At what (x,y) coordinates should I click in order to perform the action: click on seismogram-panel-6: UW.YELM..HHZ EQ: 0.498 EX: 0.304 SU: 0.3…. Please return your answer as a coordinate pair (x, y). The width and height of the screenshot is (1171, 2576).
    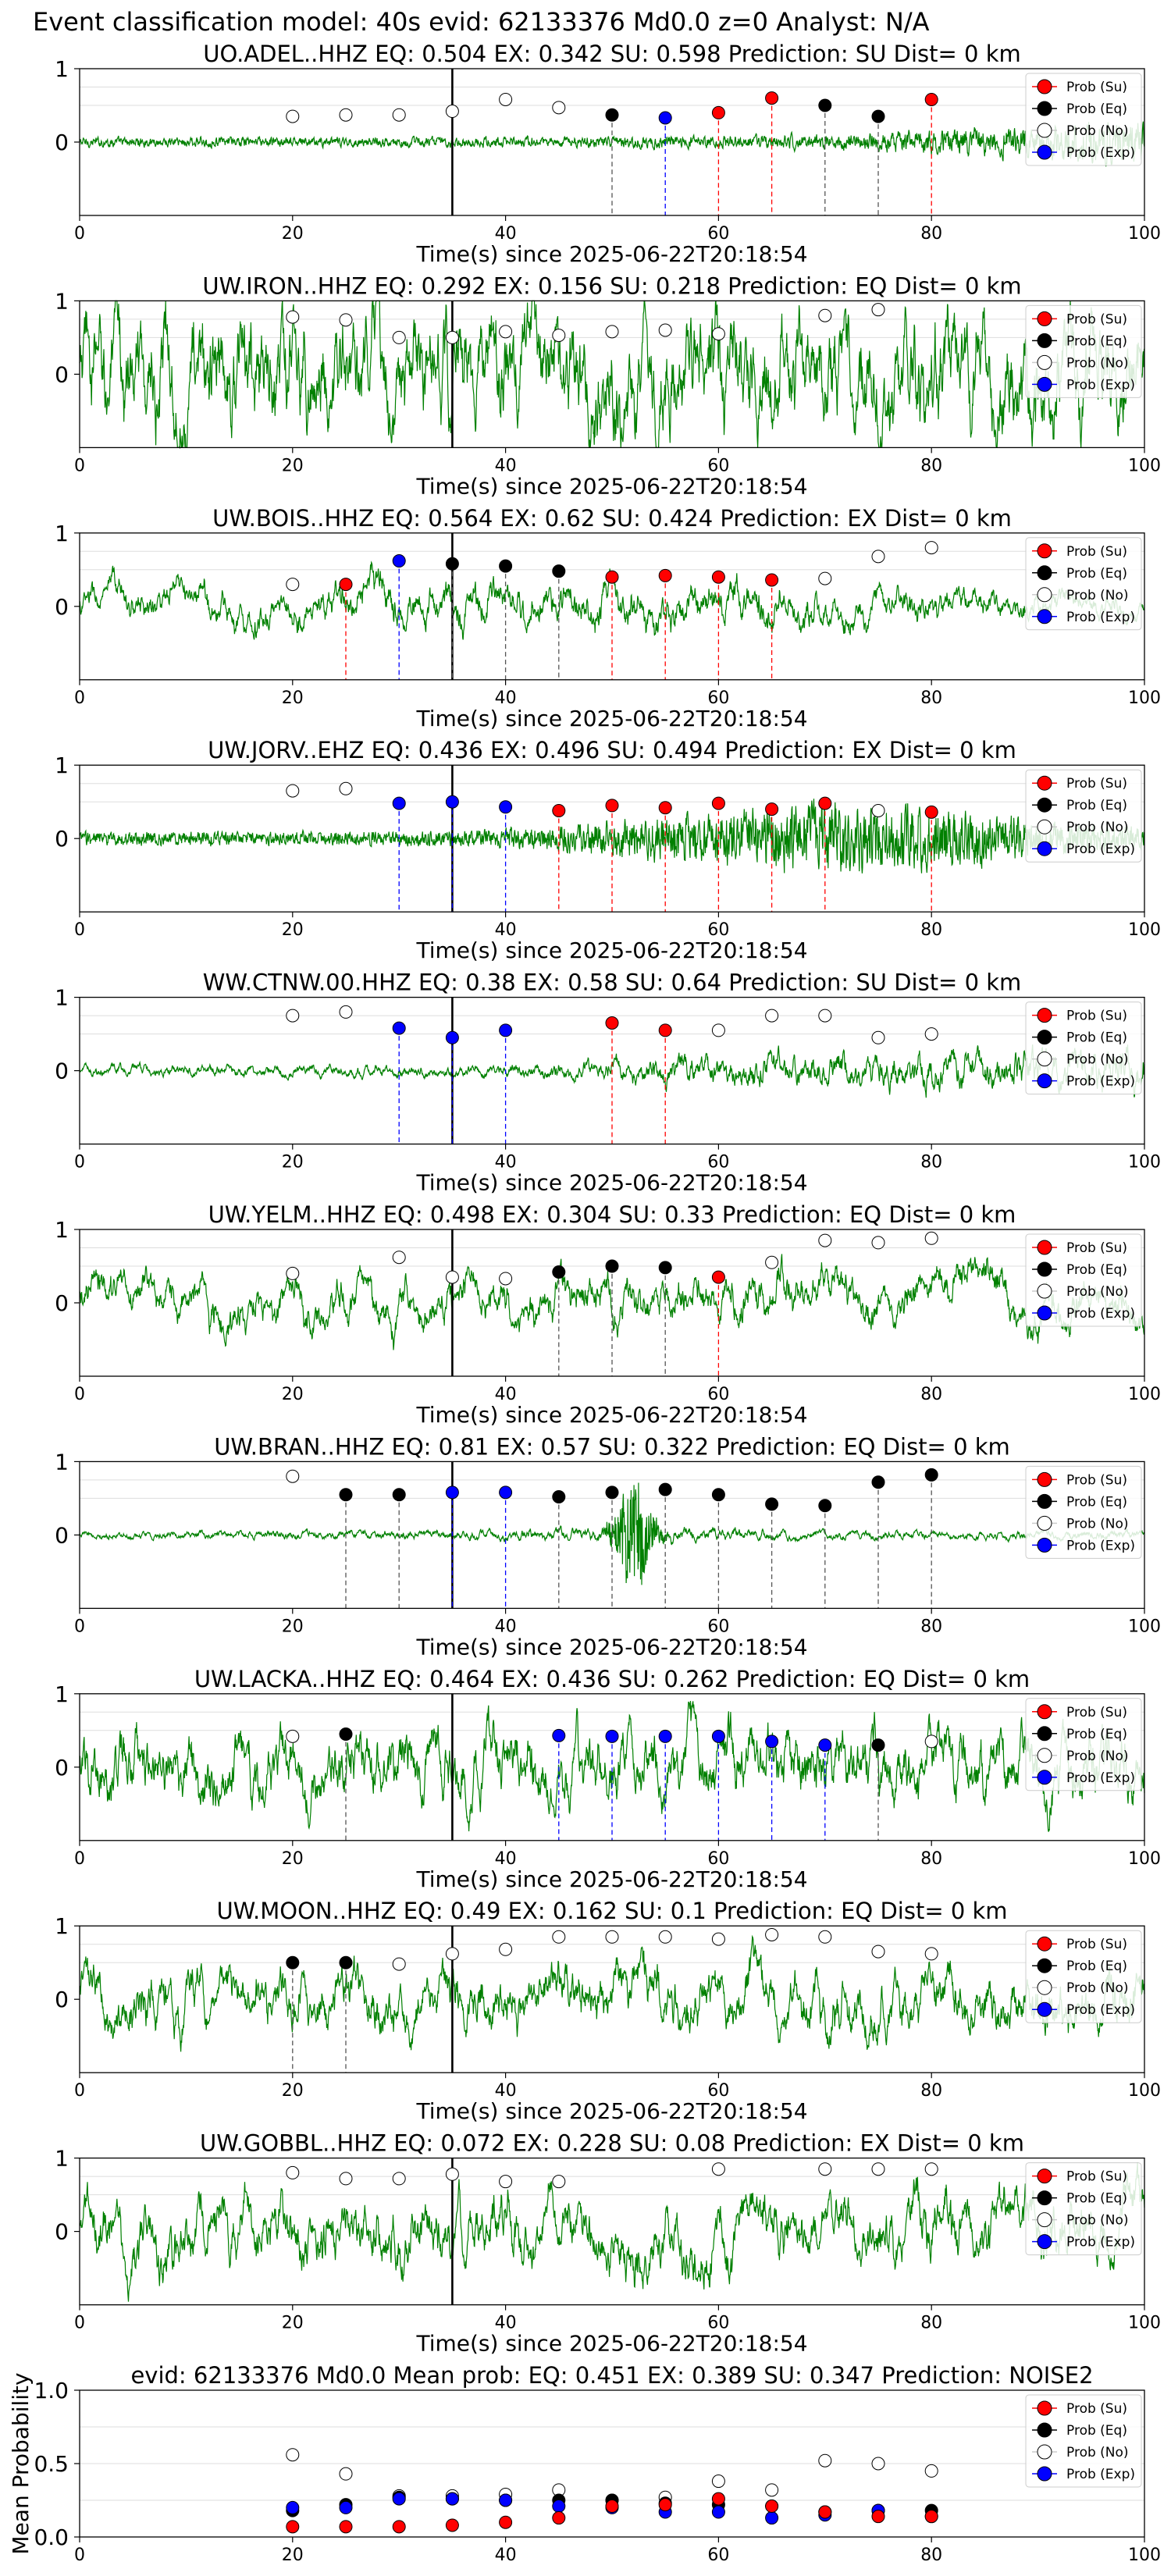
    Looking at the image, I should click on (608, 1314).